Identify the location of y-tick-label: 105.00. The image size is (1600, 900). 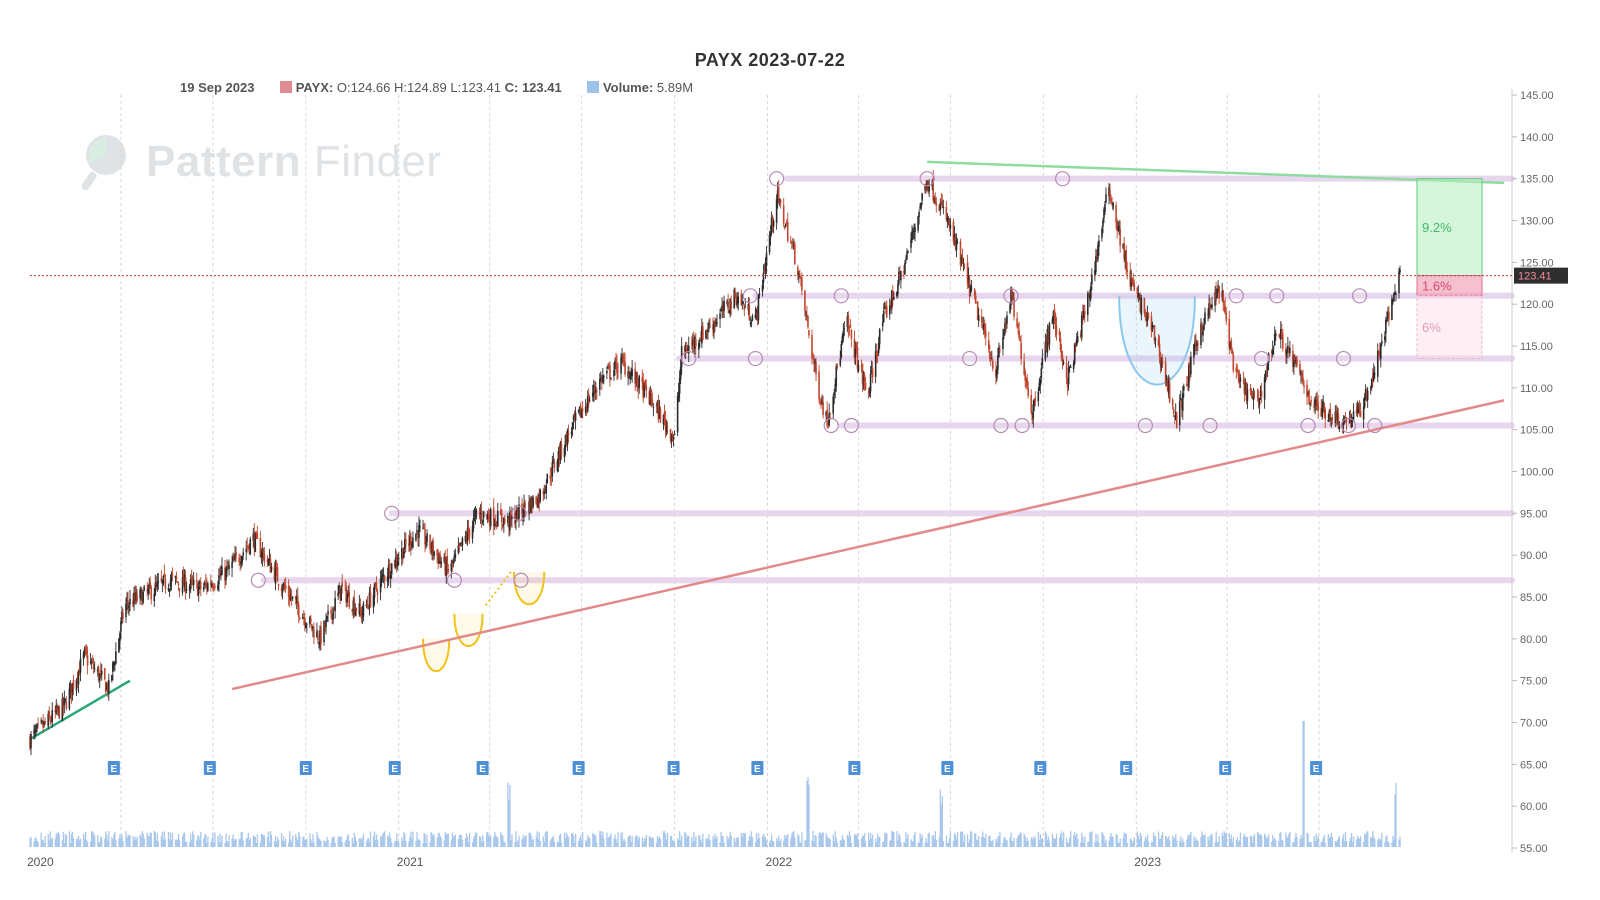
(1537, 431).